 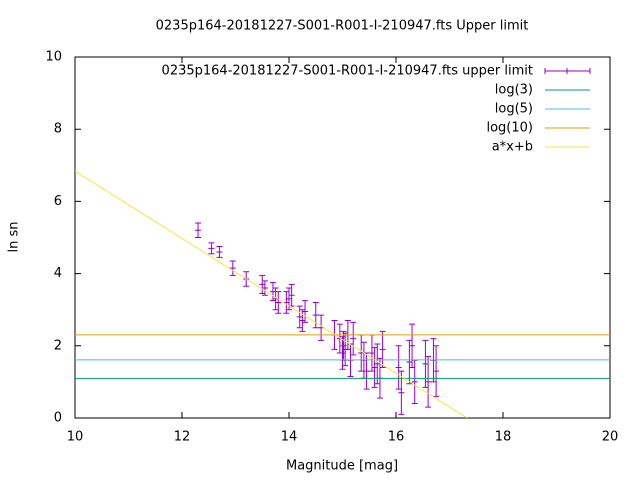 What do you see at coordinates (53, 57) in the screenshot?
I see `y-tick-label: 10` at bounding box center [53, 57].